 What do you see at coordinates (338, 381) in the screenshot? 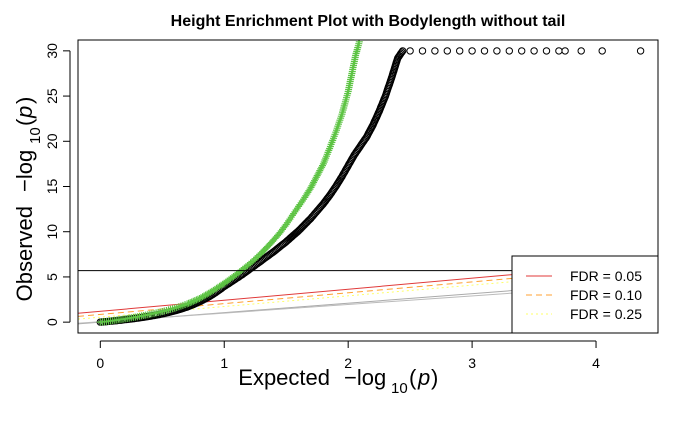
I see `x-axis-label: Expected −log 10 ( p )` at bounding box center [338, 381].